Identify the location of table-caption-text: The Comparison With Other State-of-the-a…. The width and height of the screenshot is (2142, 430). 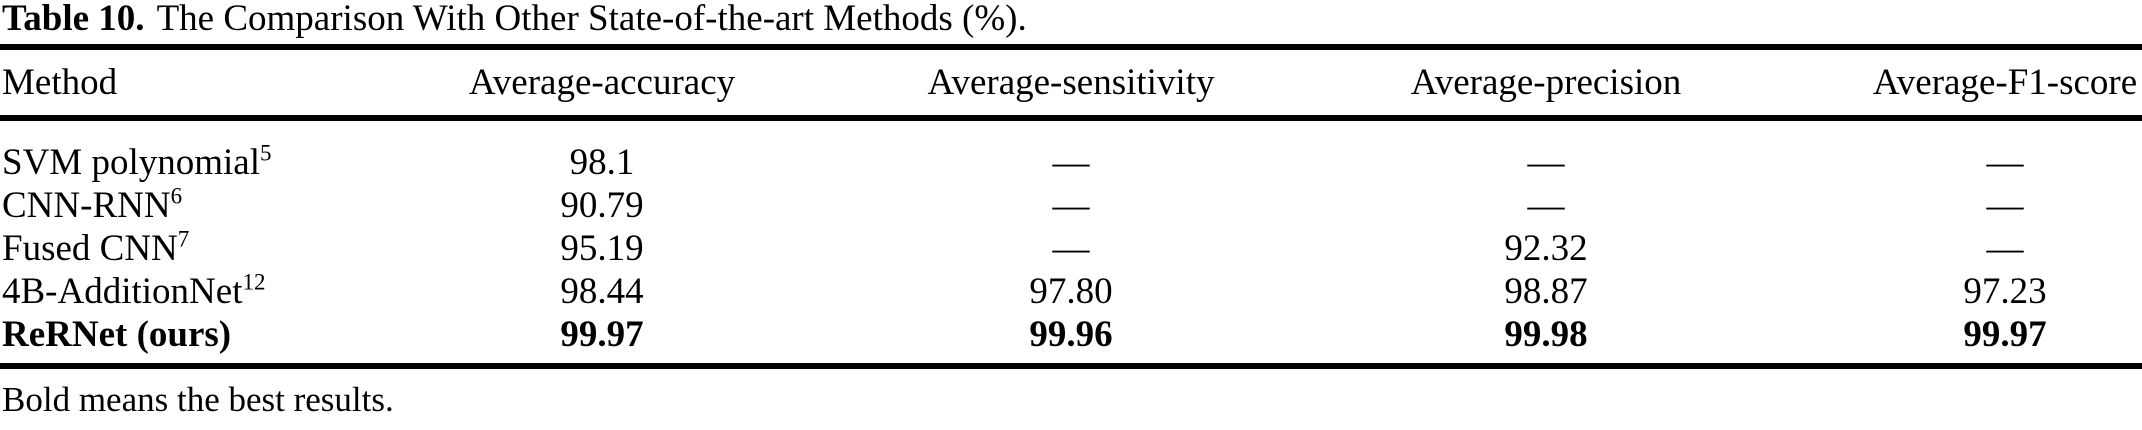
(591, 19).